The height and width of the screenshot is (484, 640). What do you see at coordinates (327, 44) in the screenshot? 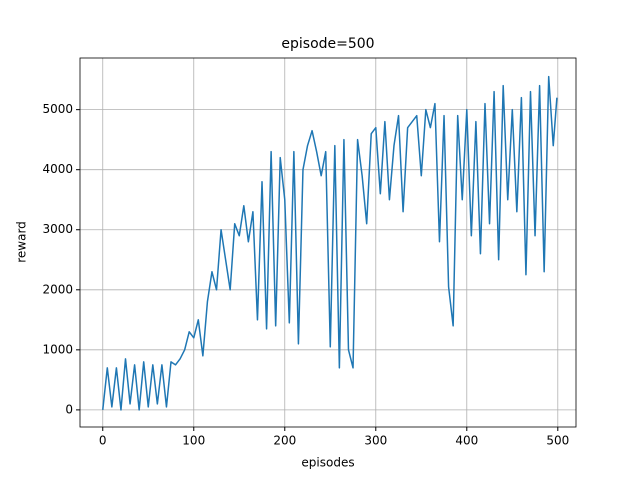
I see `chart-title: episode=500` at bounding box center [327, 44].